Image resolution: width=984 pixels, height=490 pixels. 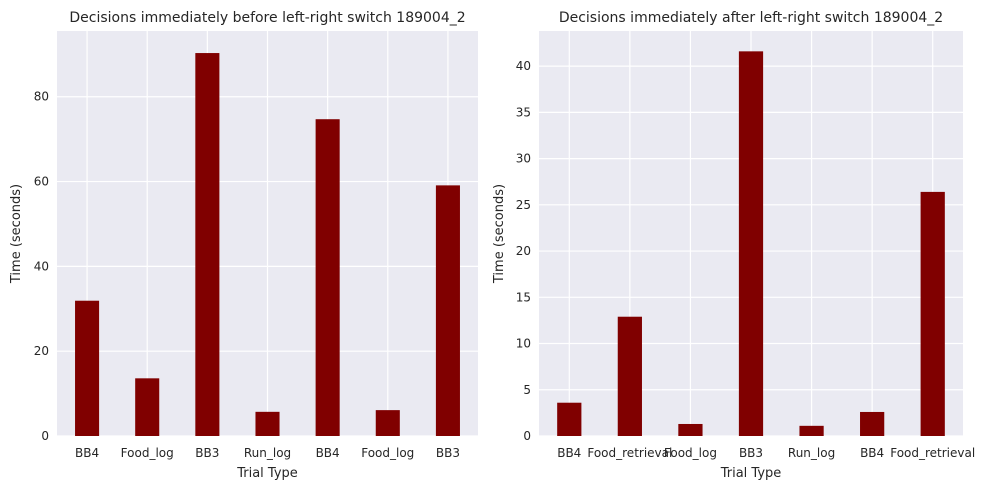 What do you see at coordinates (41, 97) in the screenshot?
I see `y-tick-label: 80` at bounding box center [41, 97].